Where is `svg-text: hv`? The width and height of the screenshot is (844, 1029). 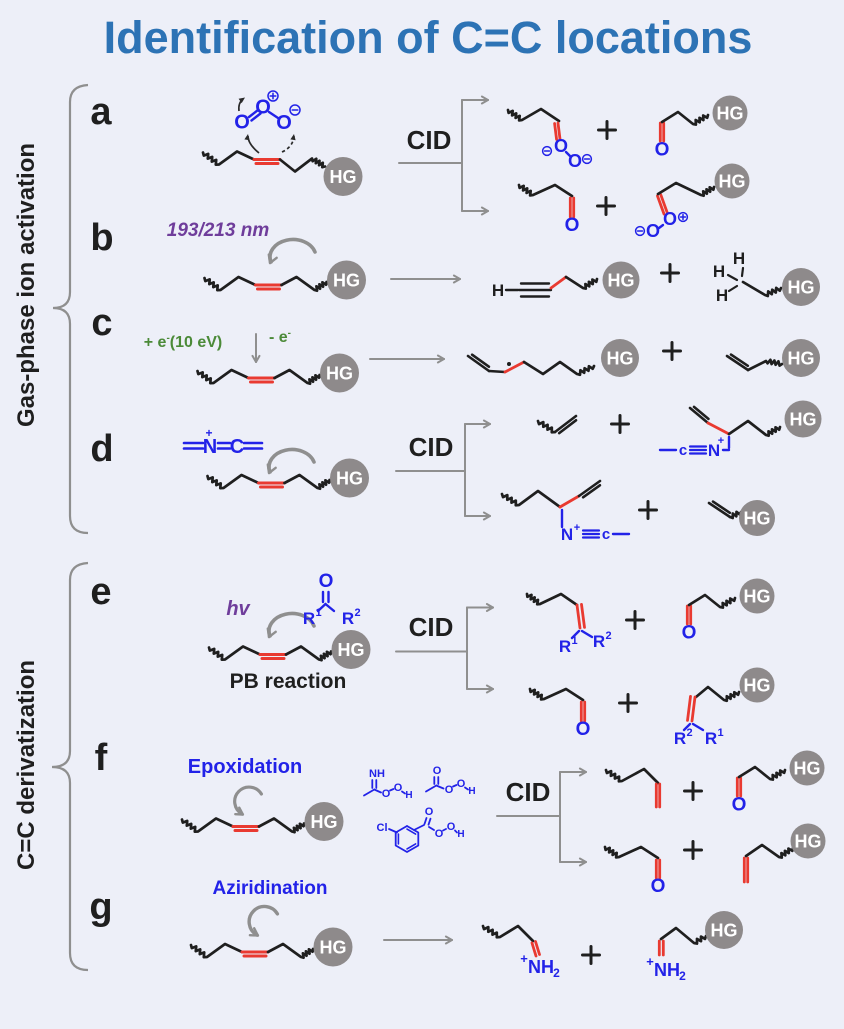 svg-text: hv is located at coordinates (238, 609).